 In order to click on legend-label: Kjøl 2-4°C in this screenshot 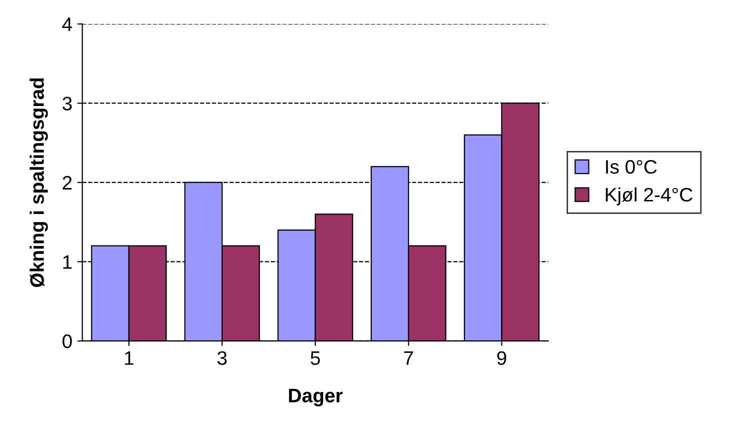, I will do `click(649, 196)`.